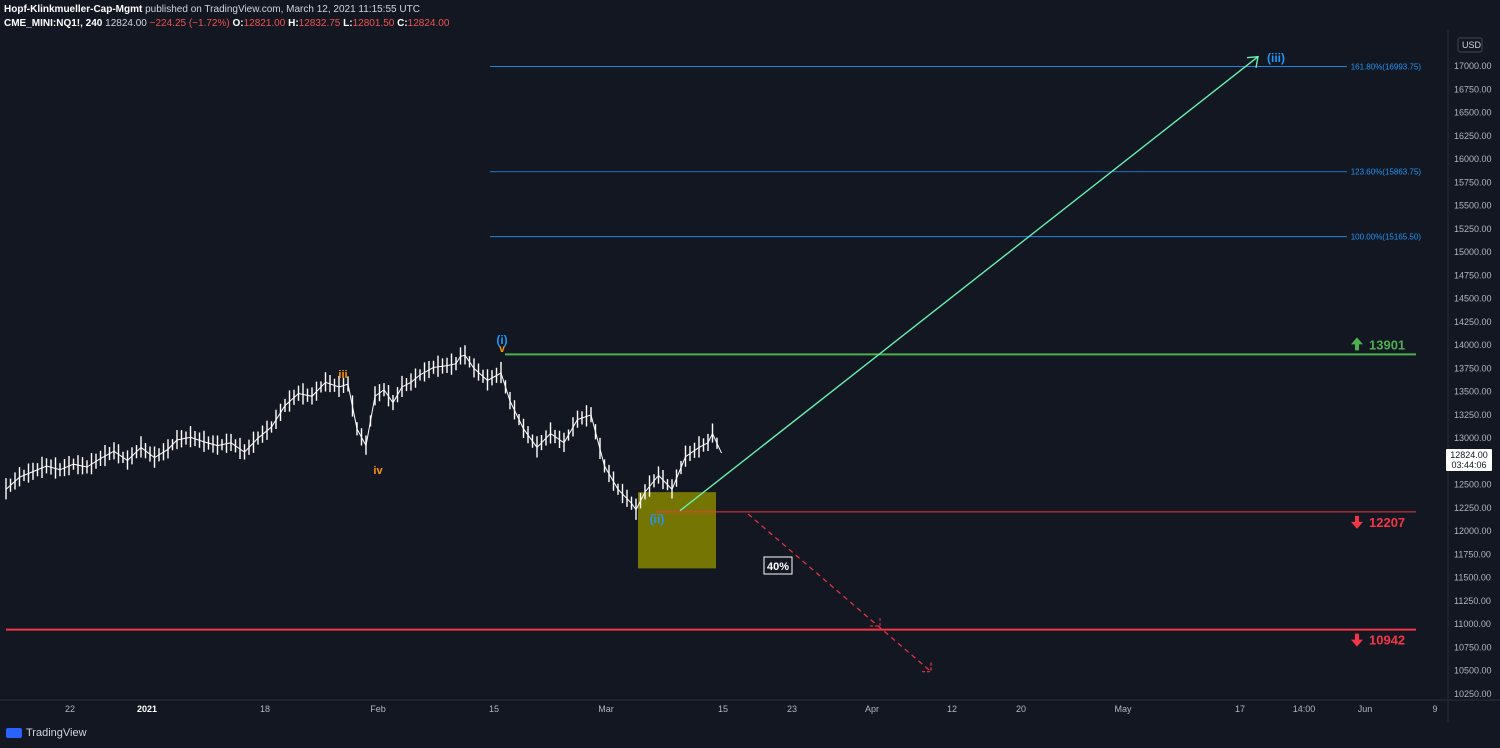  I want to click on price-line, so click(363, 432).